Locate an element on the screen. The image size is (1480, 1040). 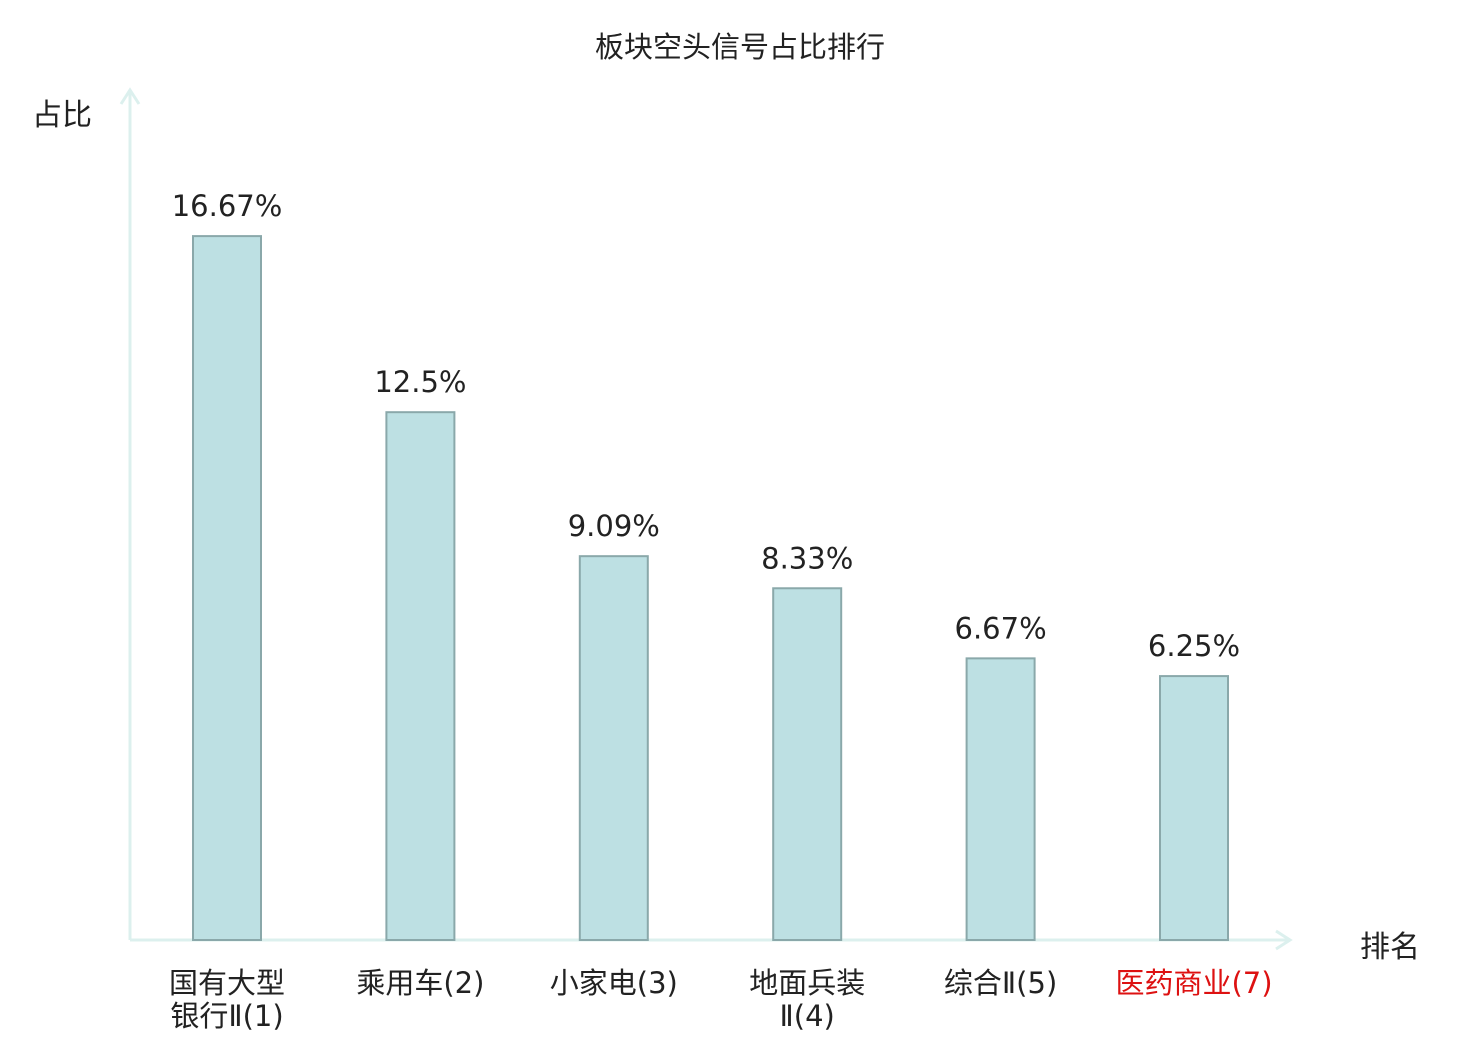
x-axis-arrow is located at coordinates (1284, 940).